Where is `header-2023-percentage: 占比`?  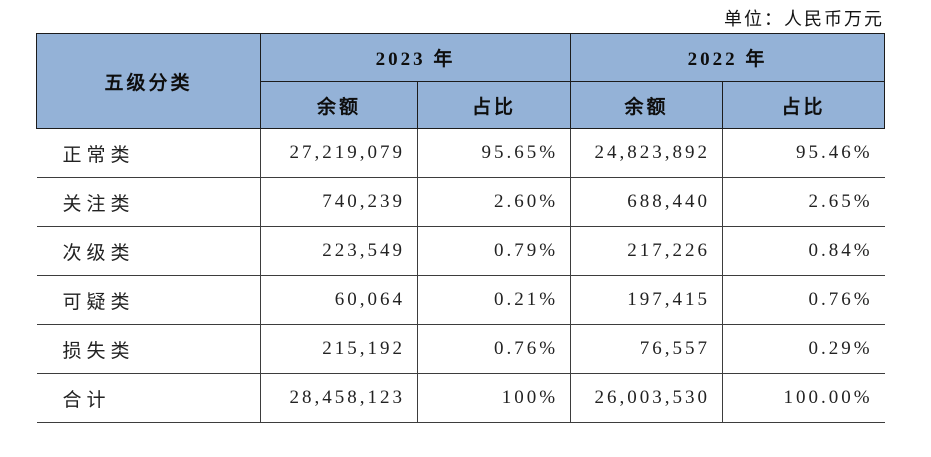 header-2023-percentage: 占比 is located at coordinates (494, 105).